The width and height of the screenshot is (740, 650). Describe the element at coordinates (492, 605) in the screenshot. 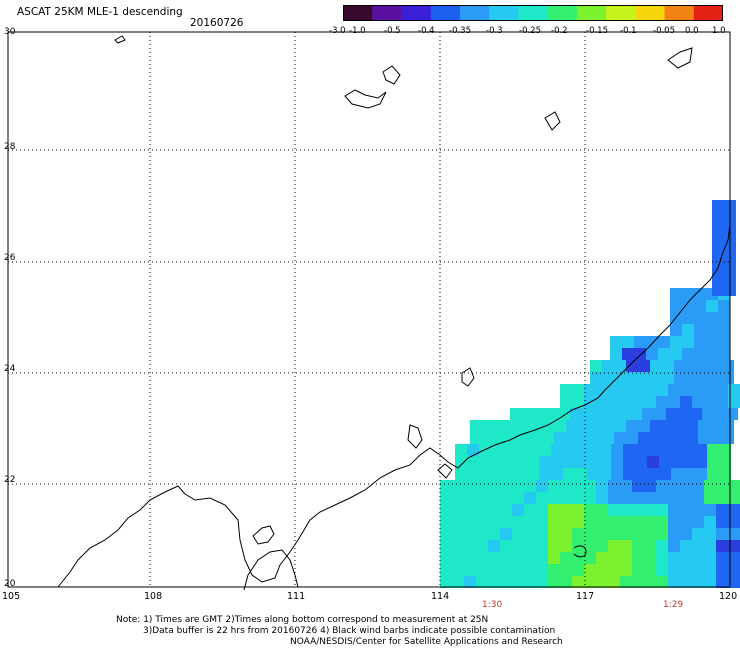

I see `time-label-left: 1:30` at that location.